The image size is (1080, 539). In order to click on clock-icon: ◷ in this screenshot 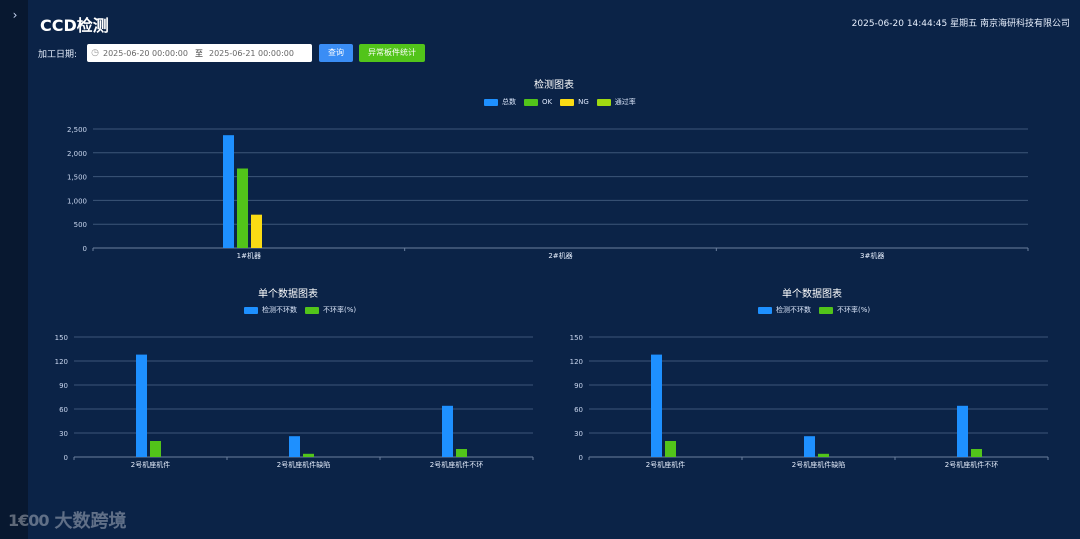, I will do `click(95, 53)`.